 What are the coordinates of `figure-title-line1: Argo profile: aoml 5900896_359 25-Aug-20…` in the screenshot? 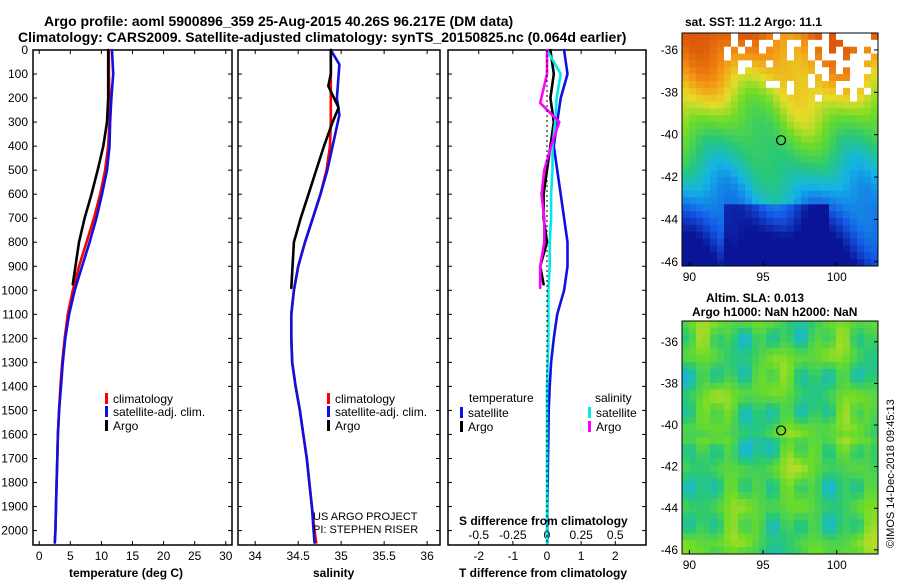 It's located at (278, 21).